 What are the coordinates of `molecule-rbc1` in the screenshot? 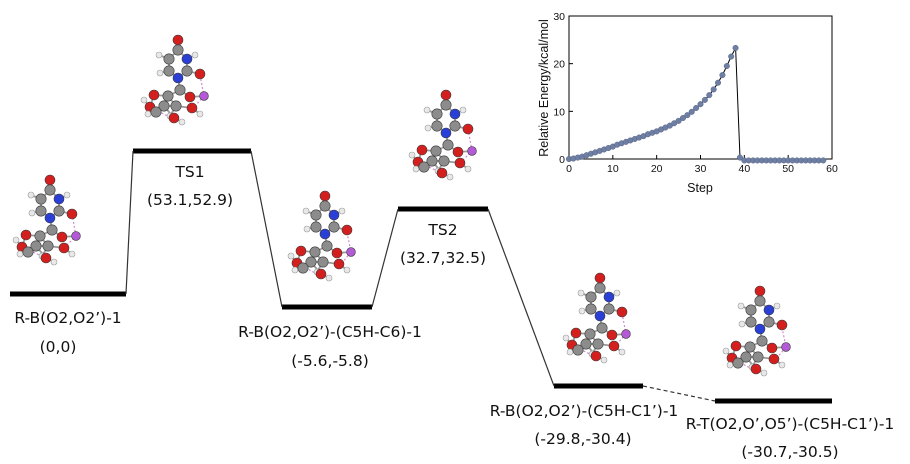 It's located at (596, 318).